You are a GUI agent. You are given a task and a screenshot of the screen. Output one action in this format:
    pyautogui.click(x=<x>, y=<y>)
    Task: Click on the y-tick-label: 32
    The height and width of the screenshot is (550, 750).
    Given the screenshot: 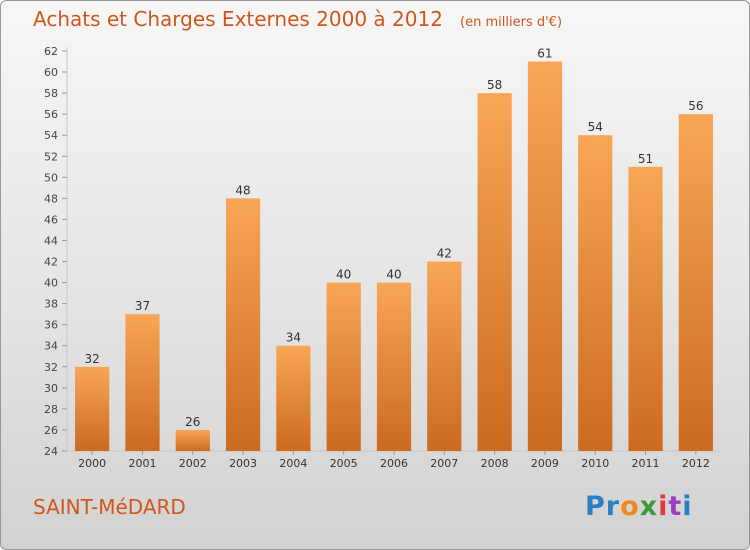 What is the action you would take?
    pyautogui.click(x=51, y=367)
    